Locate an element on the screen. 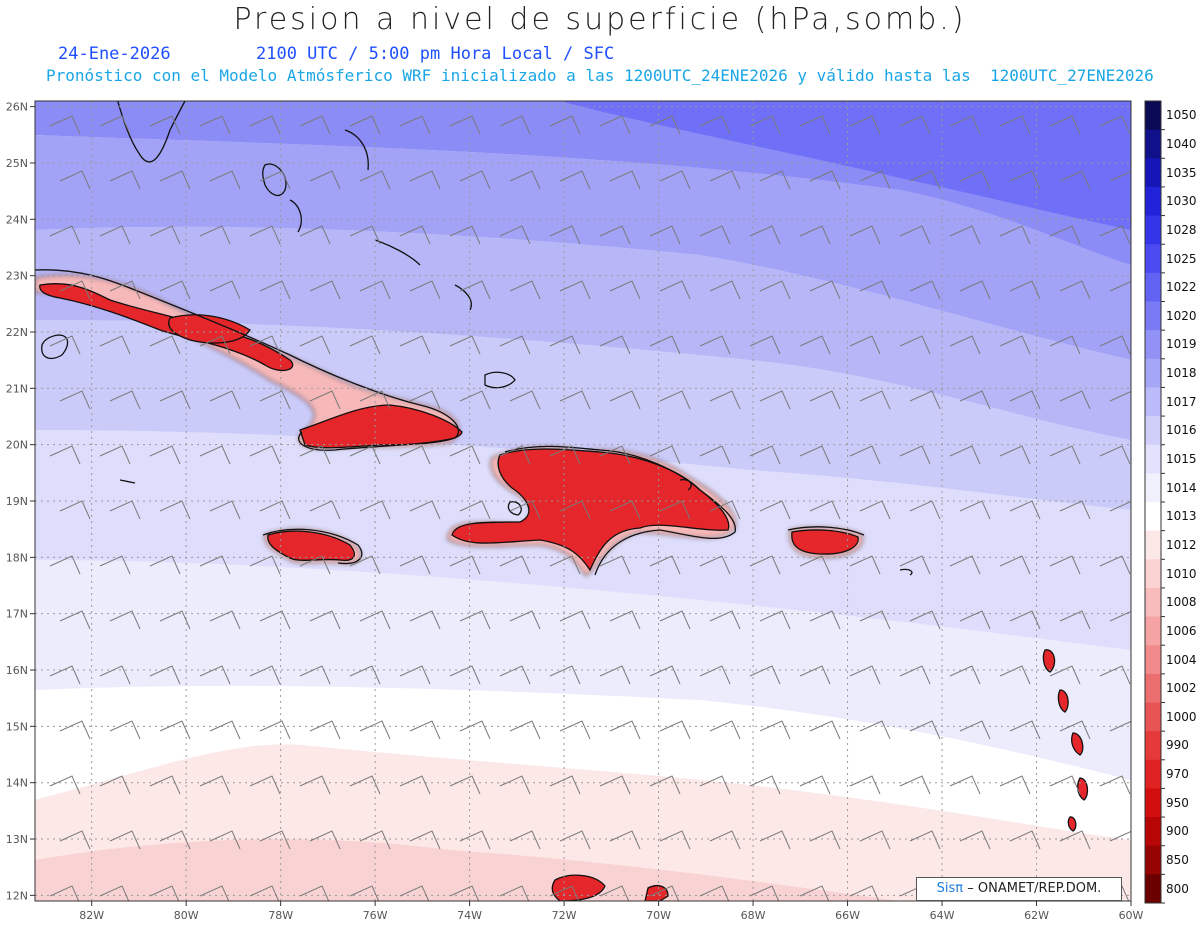 Image resolution: width=1200 pixels, height=927 pixels. lat-label: 26N is located at coordinates (17, 107).